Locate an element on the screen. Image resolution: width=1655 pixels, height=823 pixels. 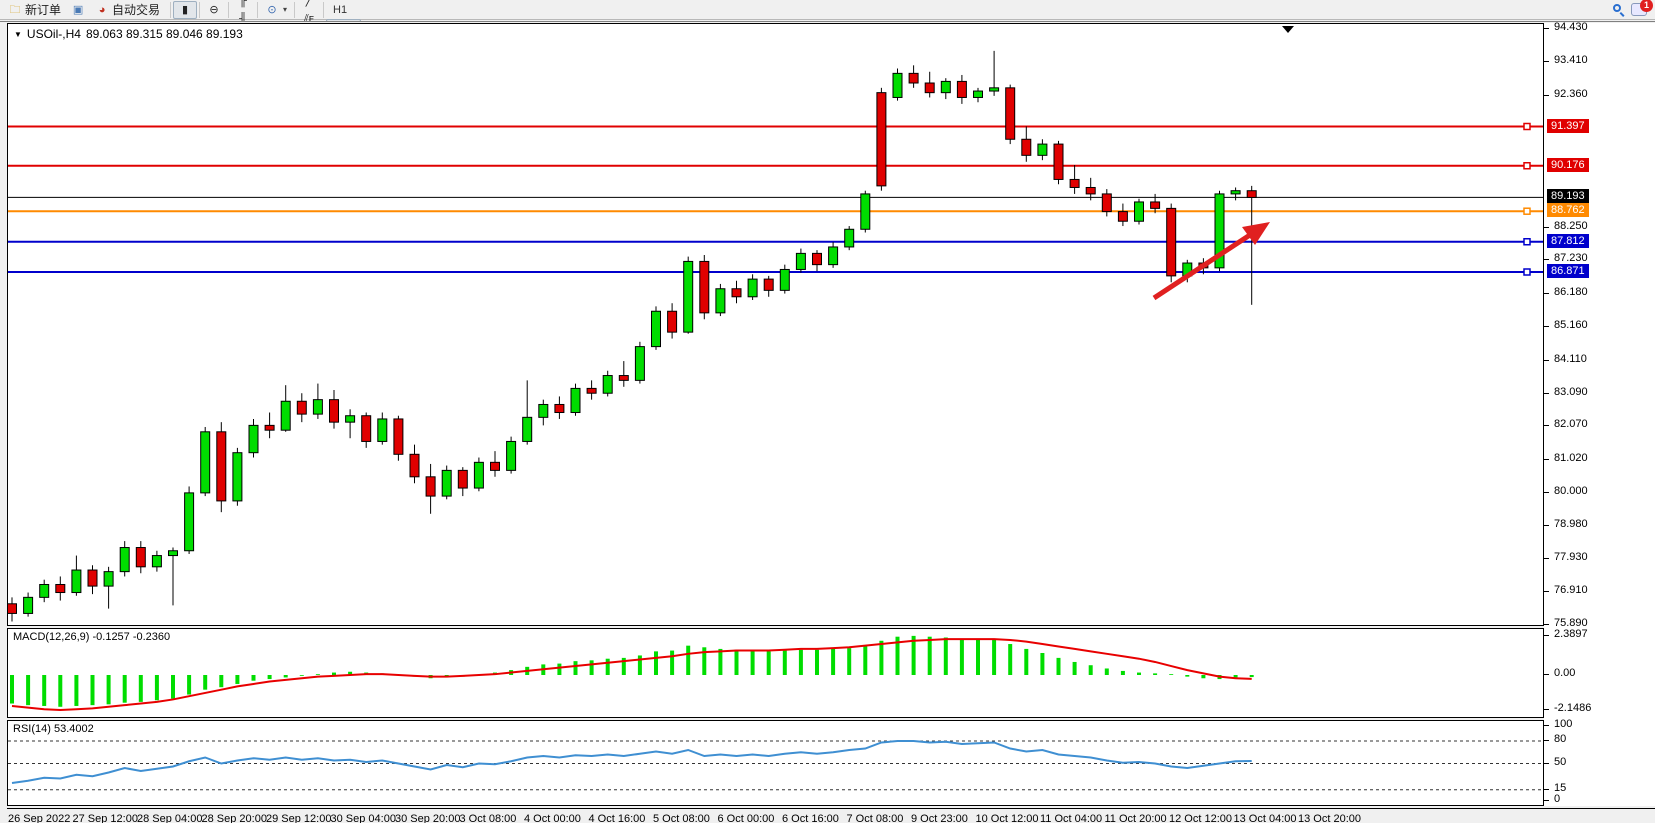
price-tick-label: 84.110 is located at coordinates (1570, 358).